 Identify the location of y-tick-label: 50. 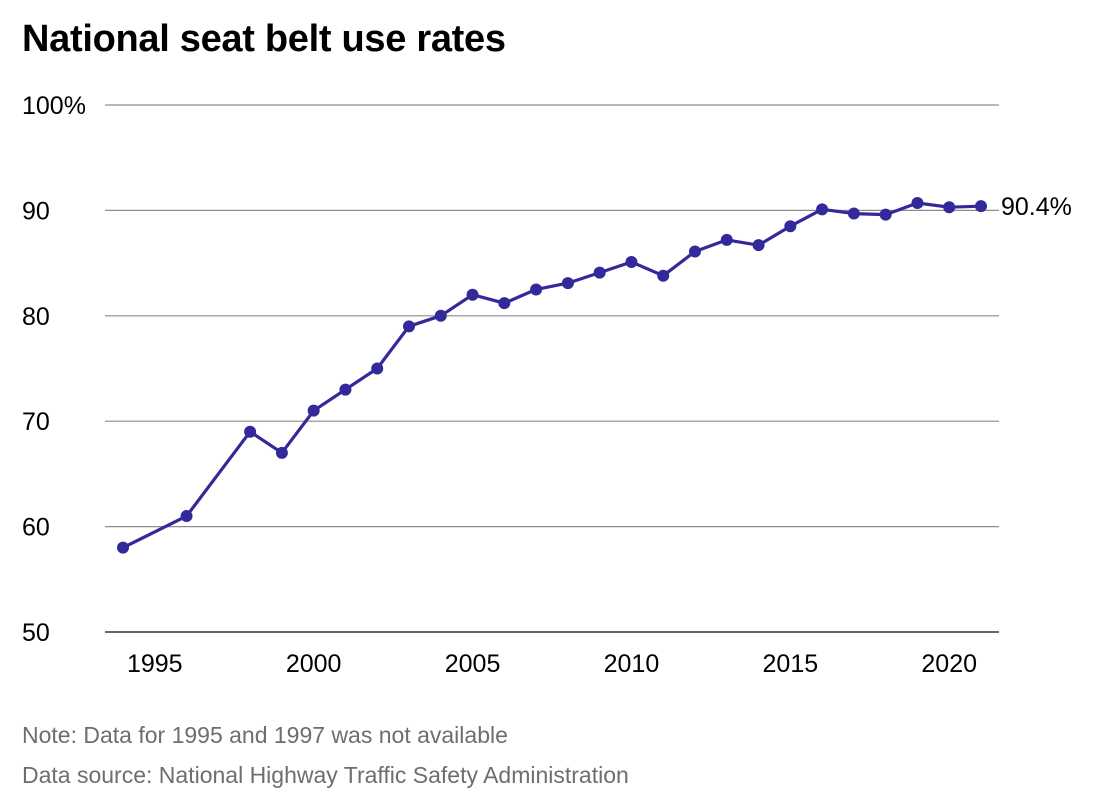
(36, 633).